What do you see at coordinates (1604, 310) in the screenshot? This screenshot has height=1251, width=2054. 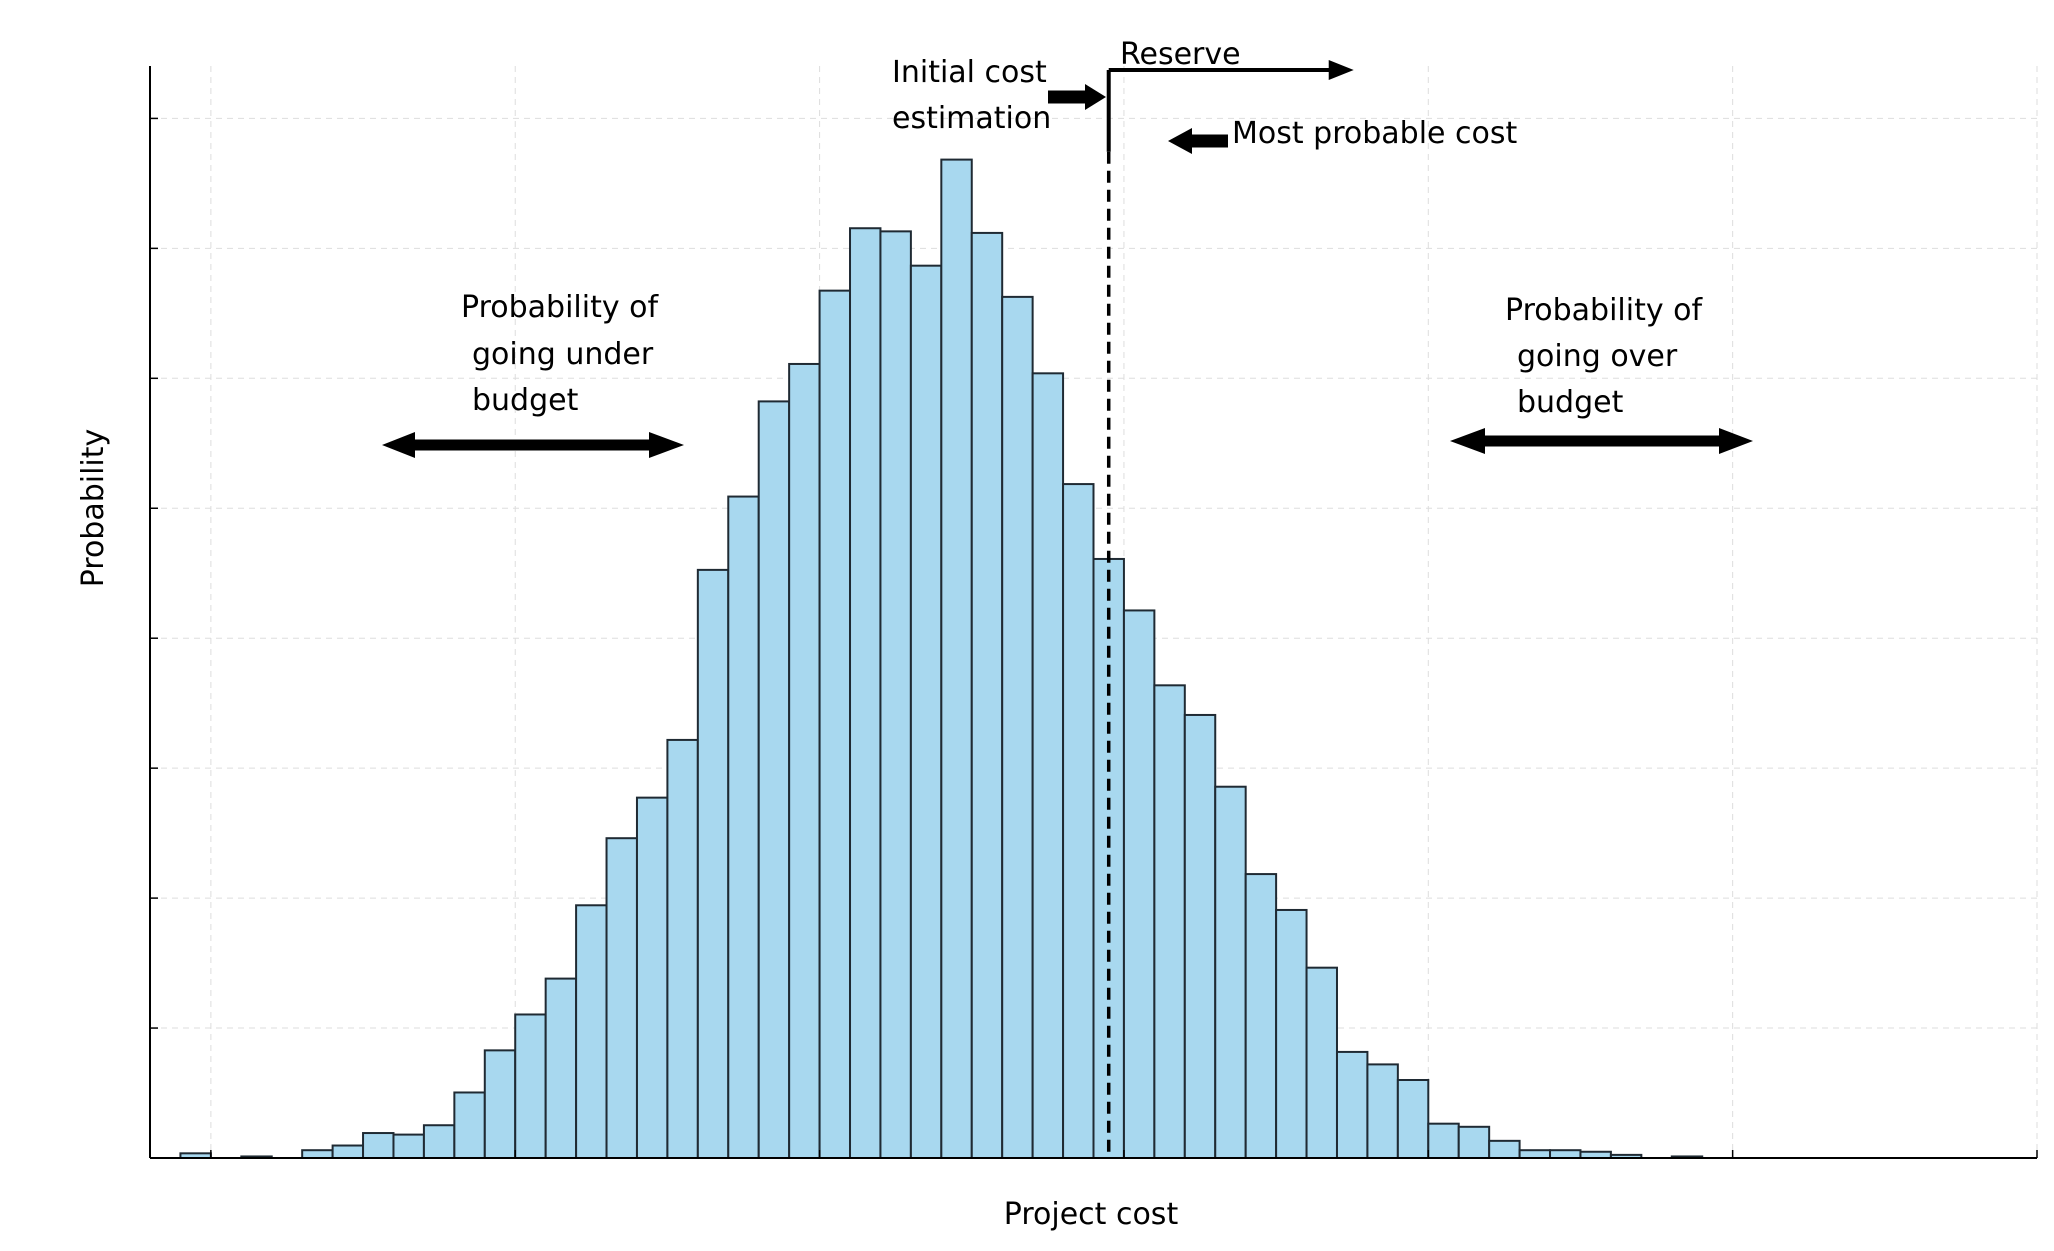 I see `over-budget-label-line1: Probability of` at bounding box center [1604, 310].